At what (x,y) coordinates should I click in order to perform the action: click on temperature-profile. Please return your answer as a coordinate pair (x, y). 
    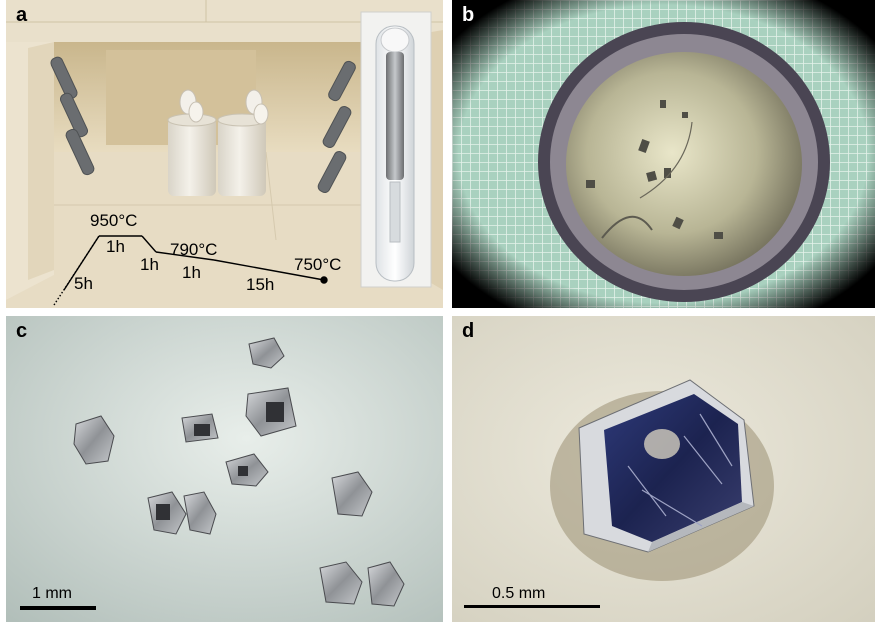
    Looking at the image, I should click on (190, 270).